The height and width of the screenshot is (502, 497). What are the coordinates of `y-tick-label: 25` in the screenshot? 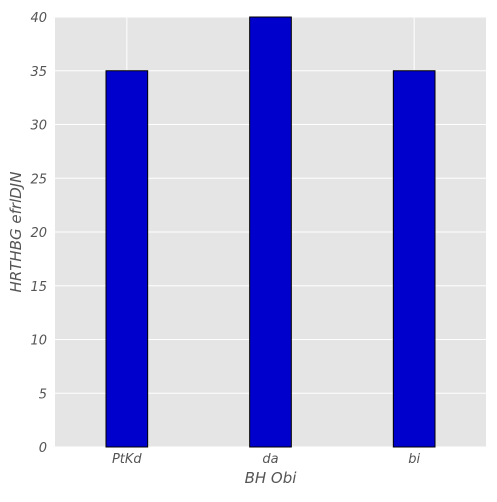 It's located at (38, 179).